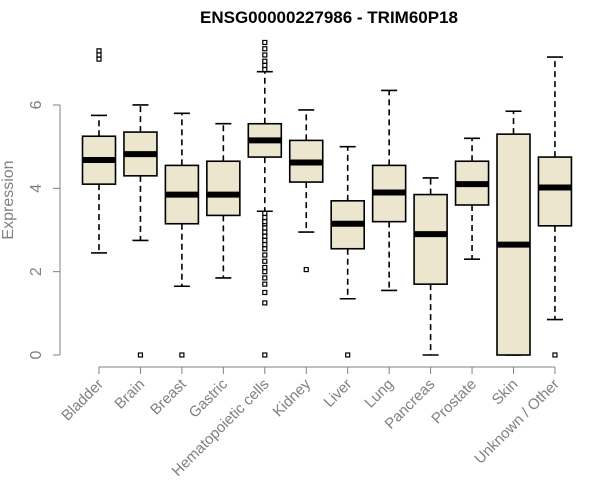 The height and width of the screenshot is (500, 600). I want to click on x-tick-label-0: Bladder, so click(82, 400).